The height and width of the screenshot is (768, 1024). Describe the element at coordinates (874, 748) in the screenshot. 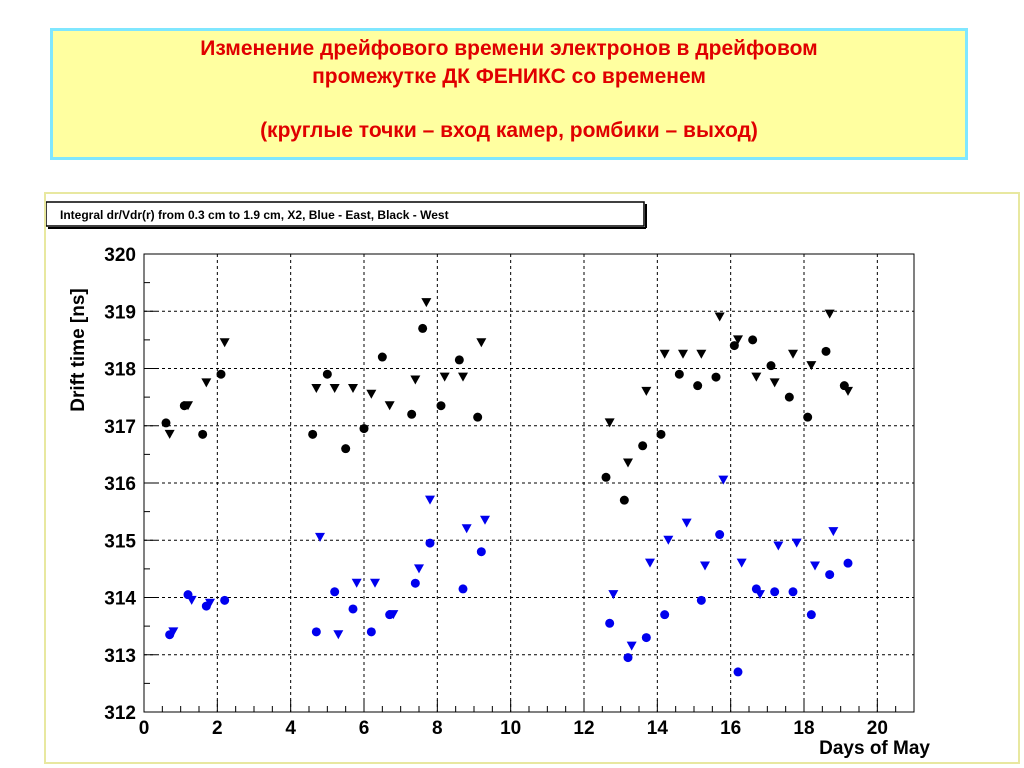

I see `x-axis-label: Days of May` at that location.